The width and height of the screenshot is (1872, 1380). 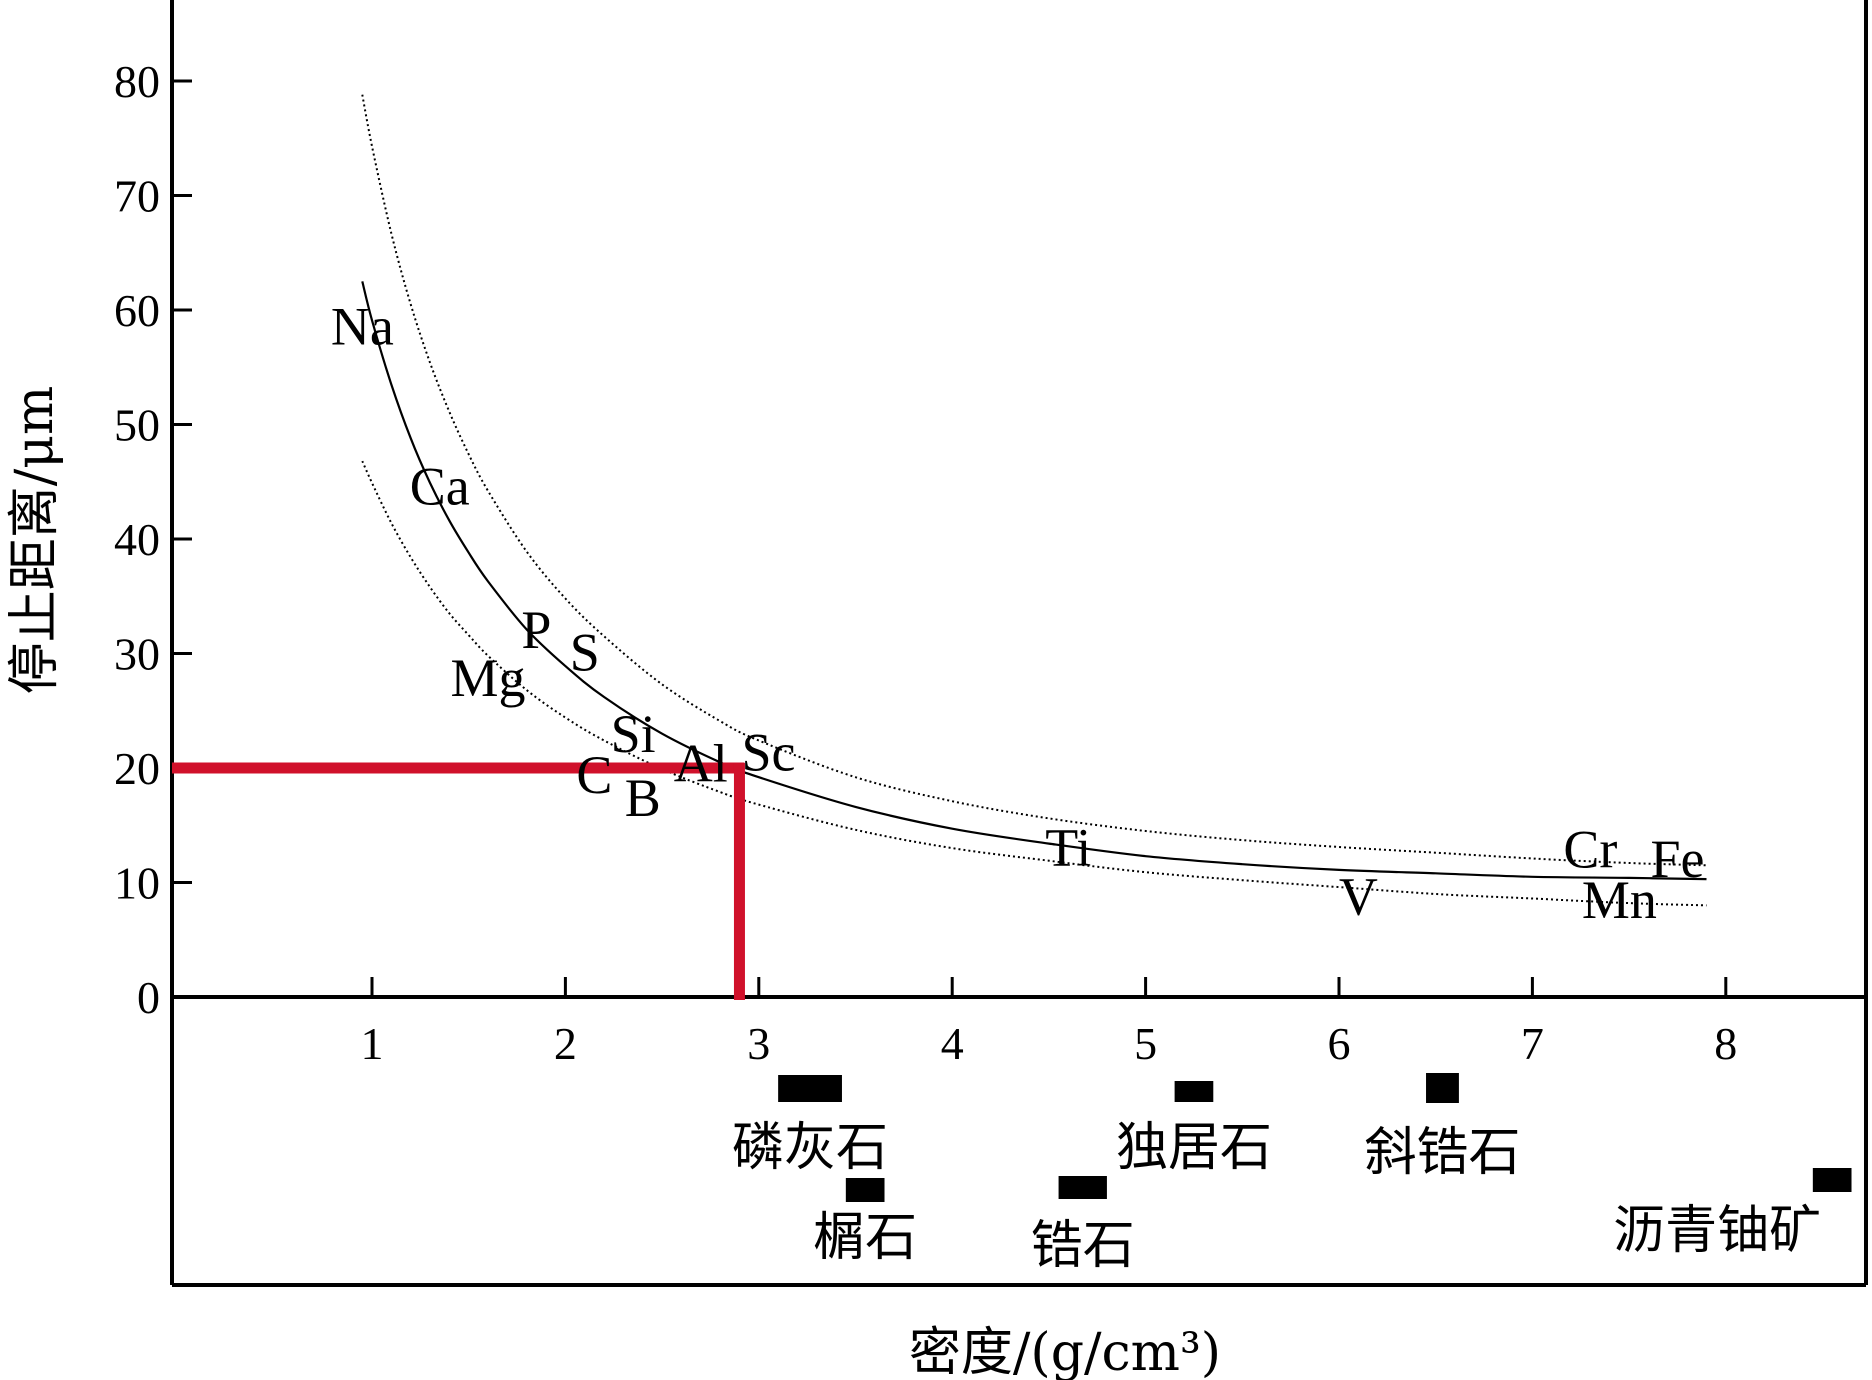 I want to click on x-axis-title: 密度/(g/cm³), so click(x=1065, y=1351).